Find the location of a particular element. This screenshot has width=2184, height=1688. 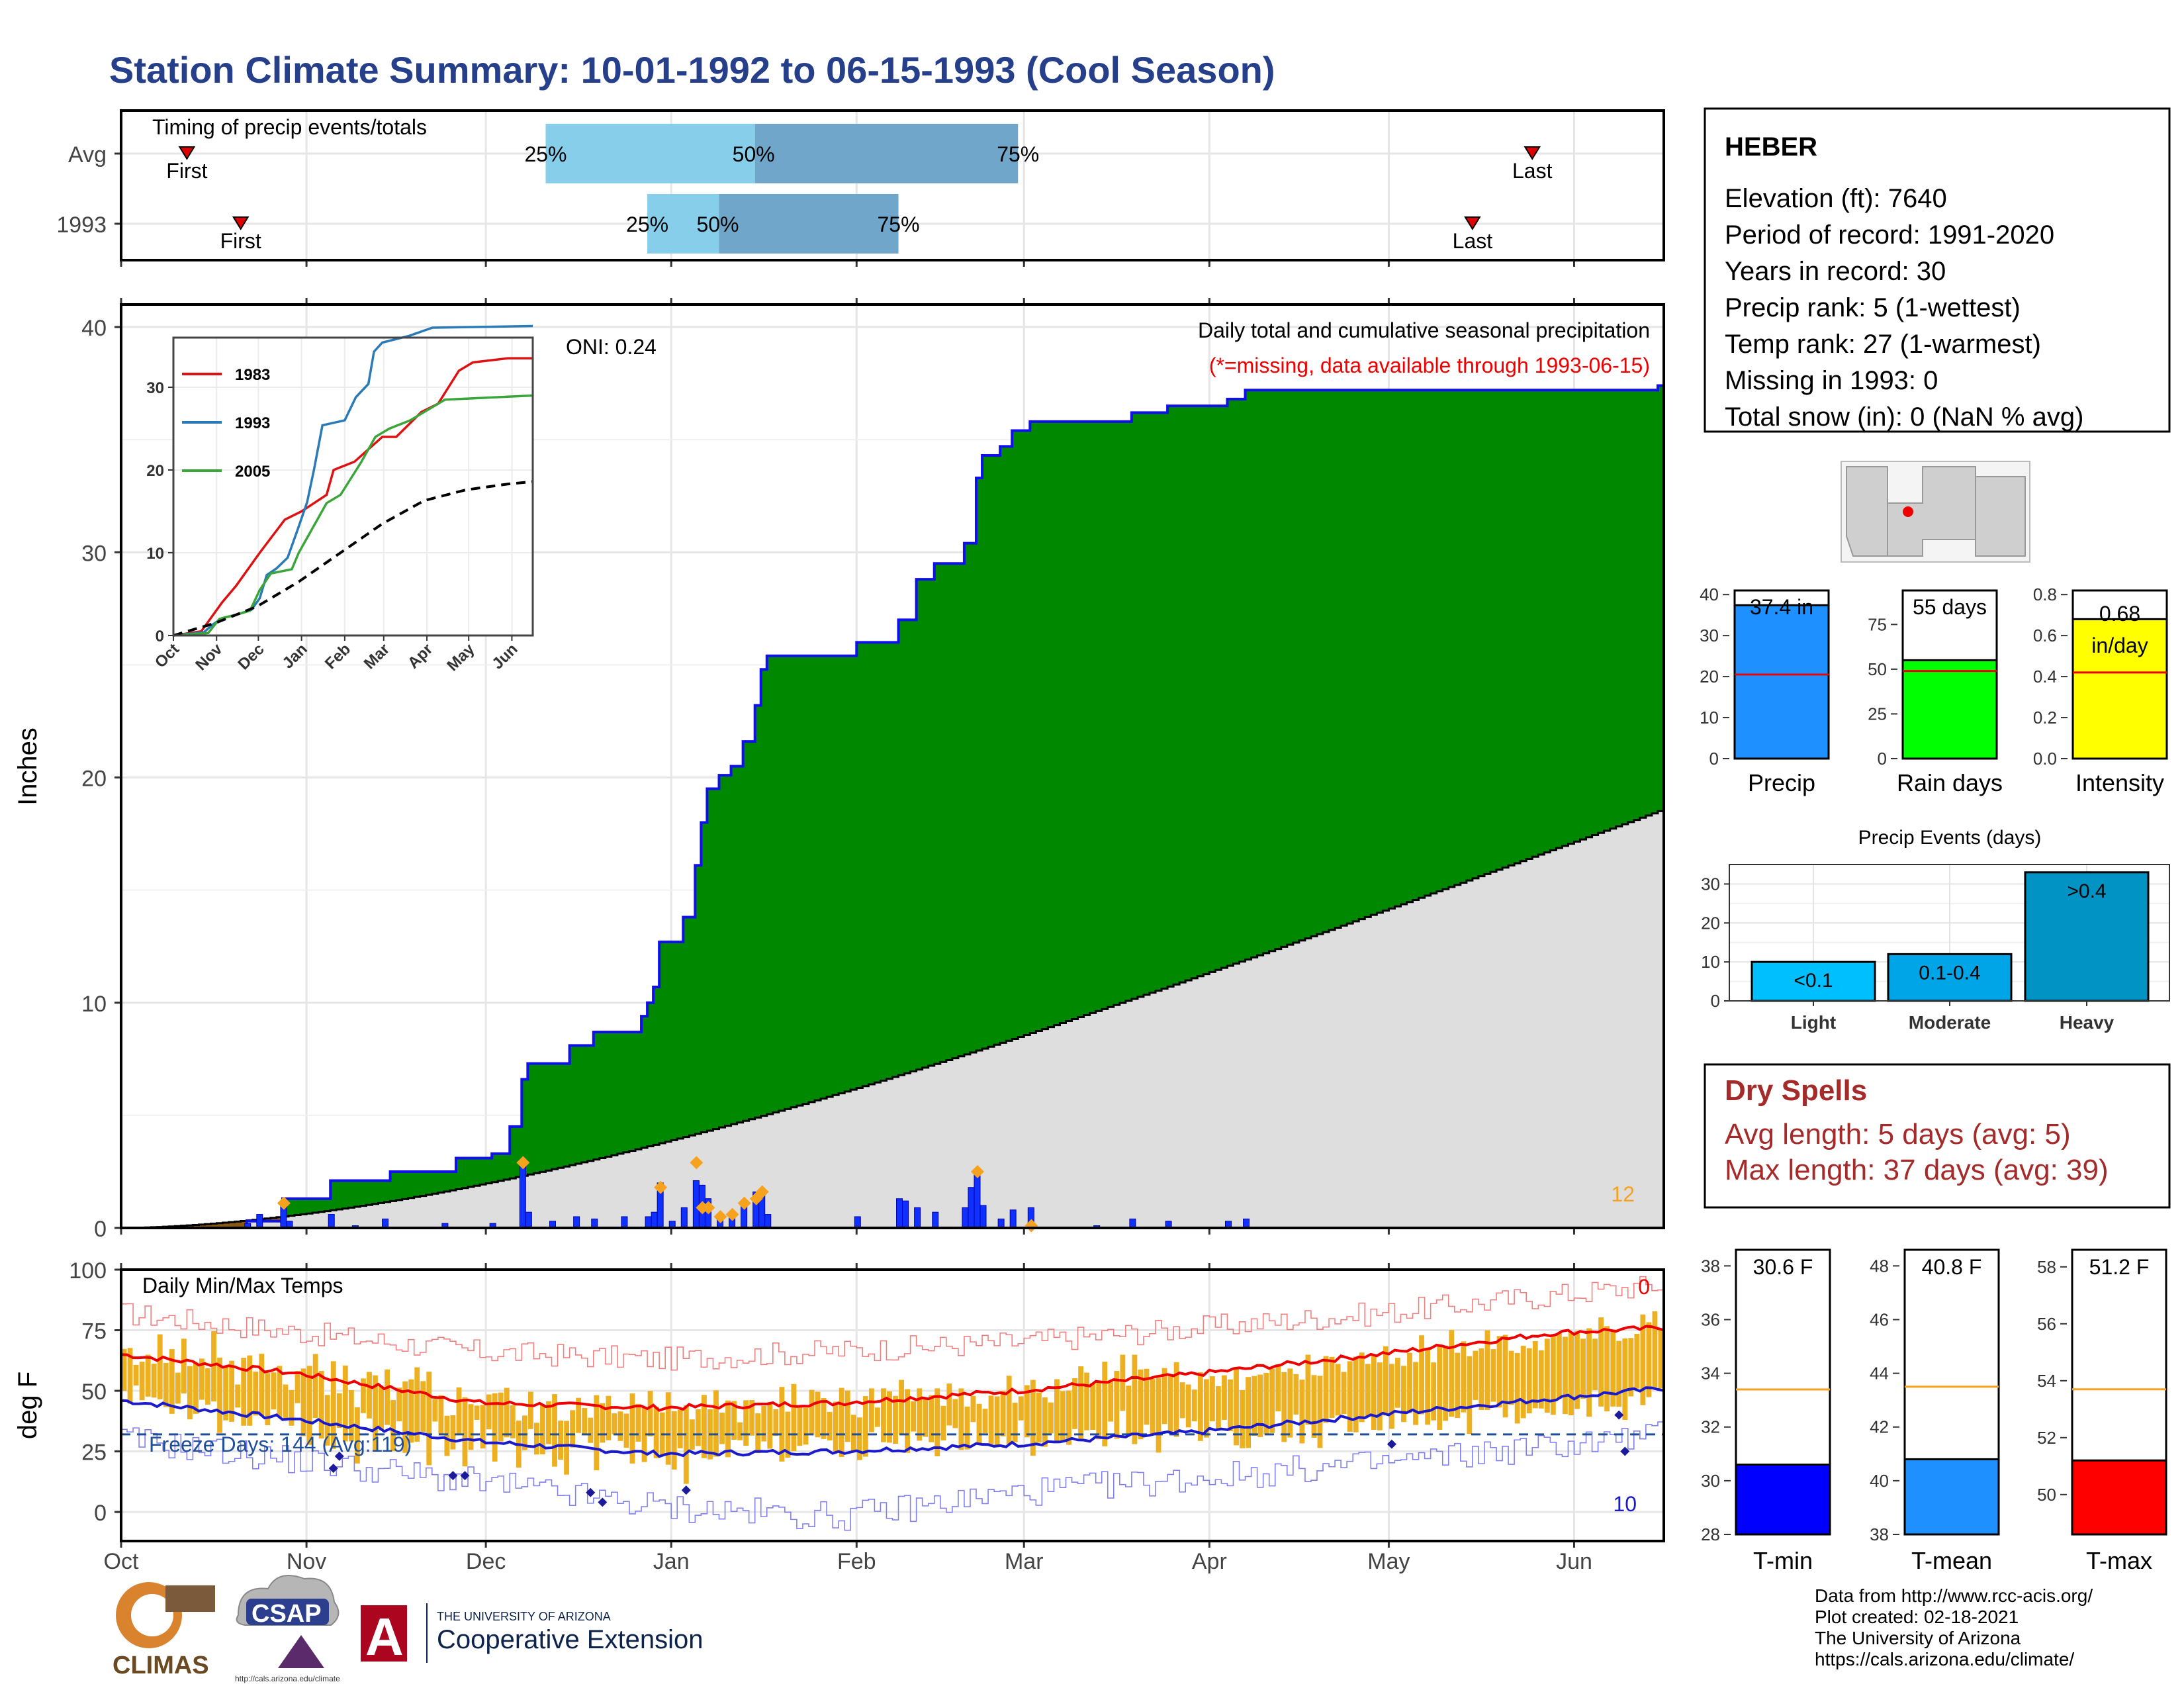

station-snow: Total snow (in): 0 (NaN % avg) is located at coordinates (1904, 417).